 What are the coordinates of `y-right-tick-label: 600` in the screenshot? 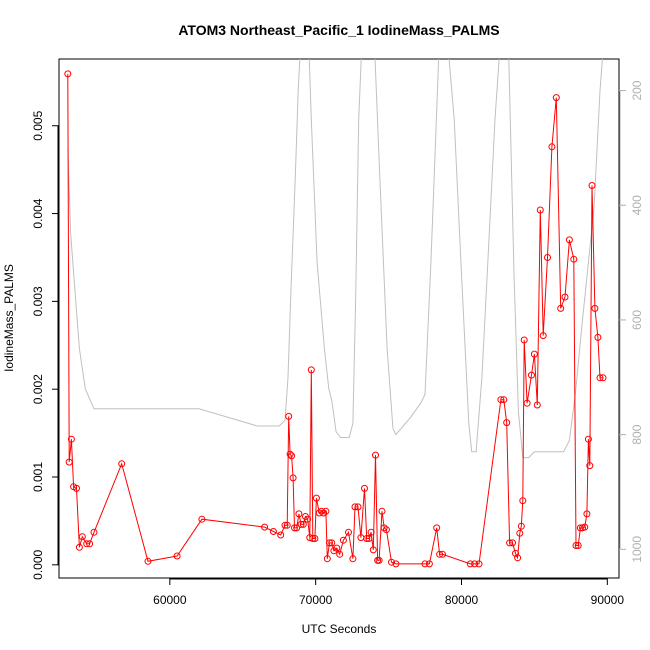 It's located at (637, 320).